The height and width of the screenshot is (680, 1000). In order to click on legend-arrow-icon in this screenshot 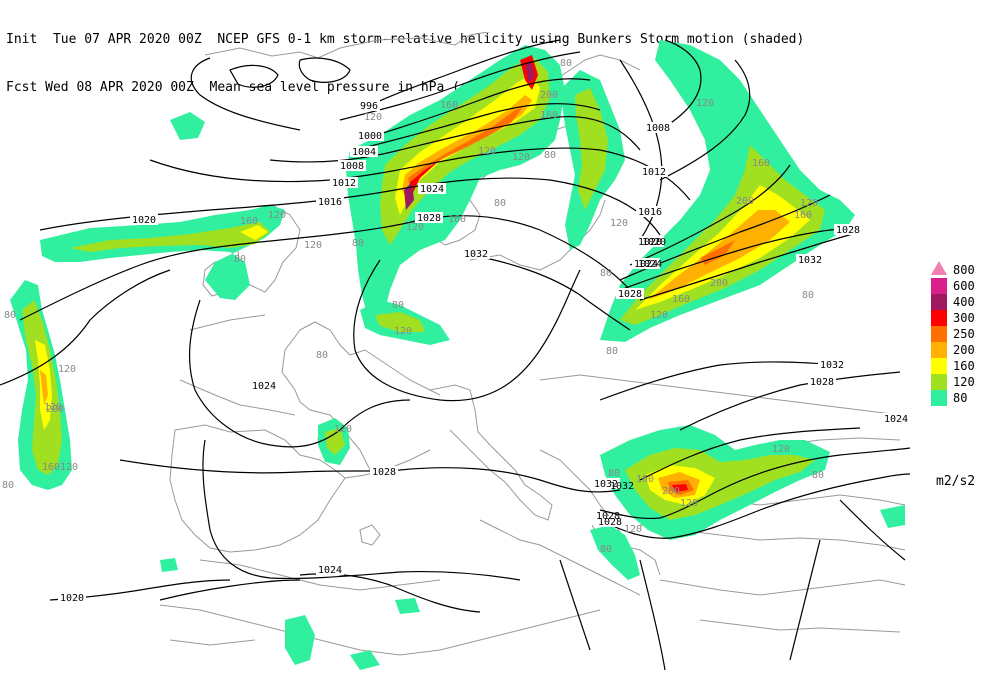, I will do `click(939, 268)`.